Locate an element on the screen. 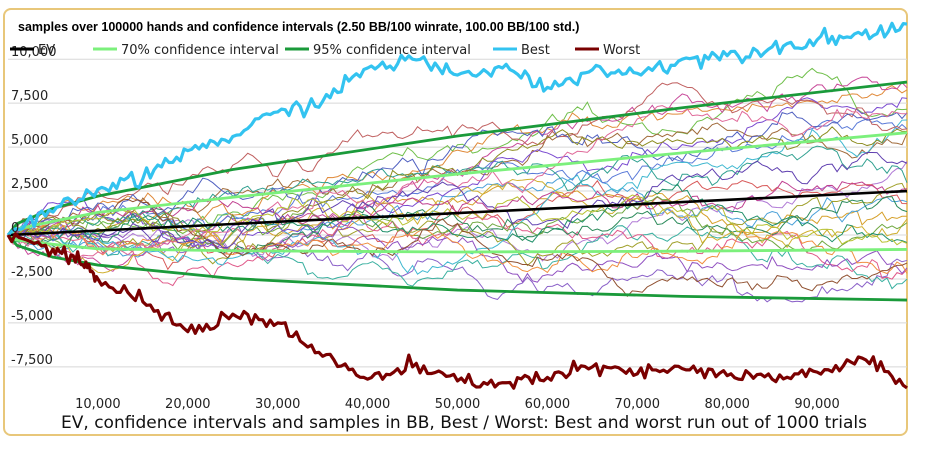 The height and width of the screenshot is (459, 928). x-tick-label: 50,000 is located at coordinates (458, 404).